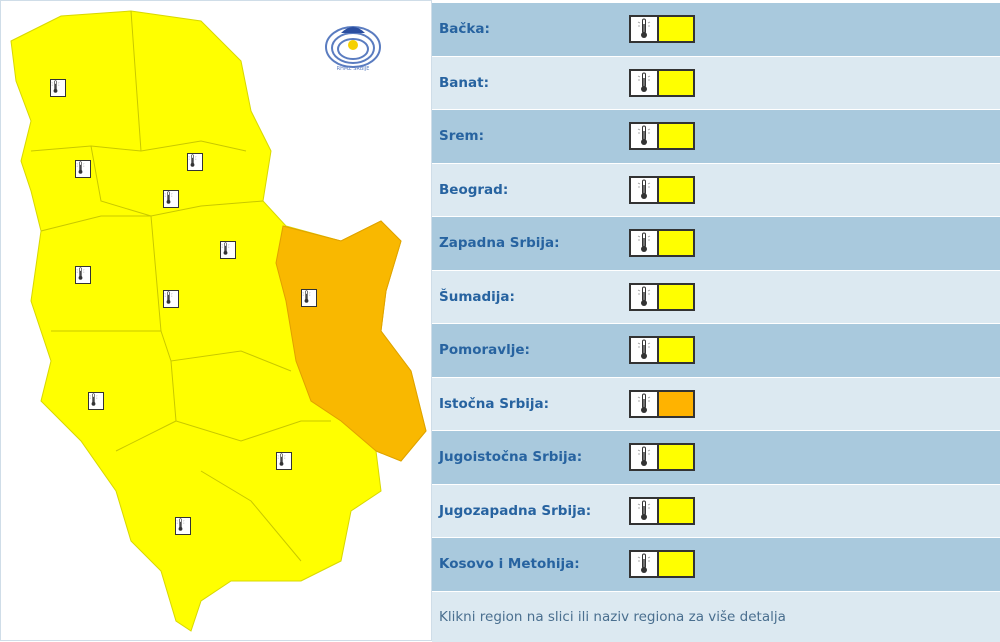 The width and height of the screenshot is (1000, 642). Describe the element at coordinates (494, 403) in the screenshot. I see `region-name: Istočna Srbija:` at that location.